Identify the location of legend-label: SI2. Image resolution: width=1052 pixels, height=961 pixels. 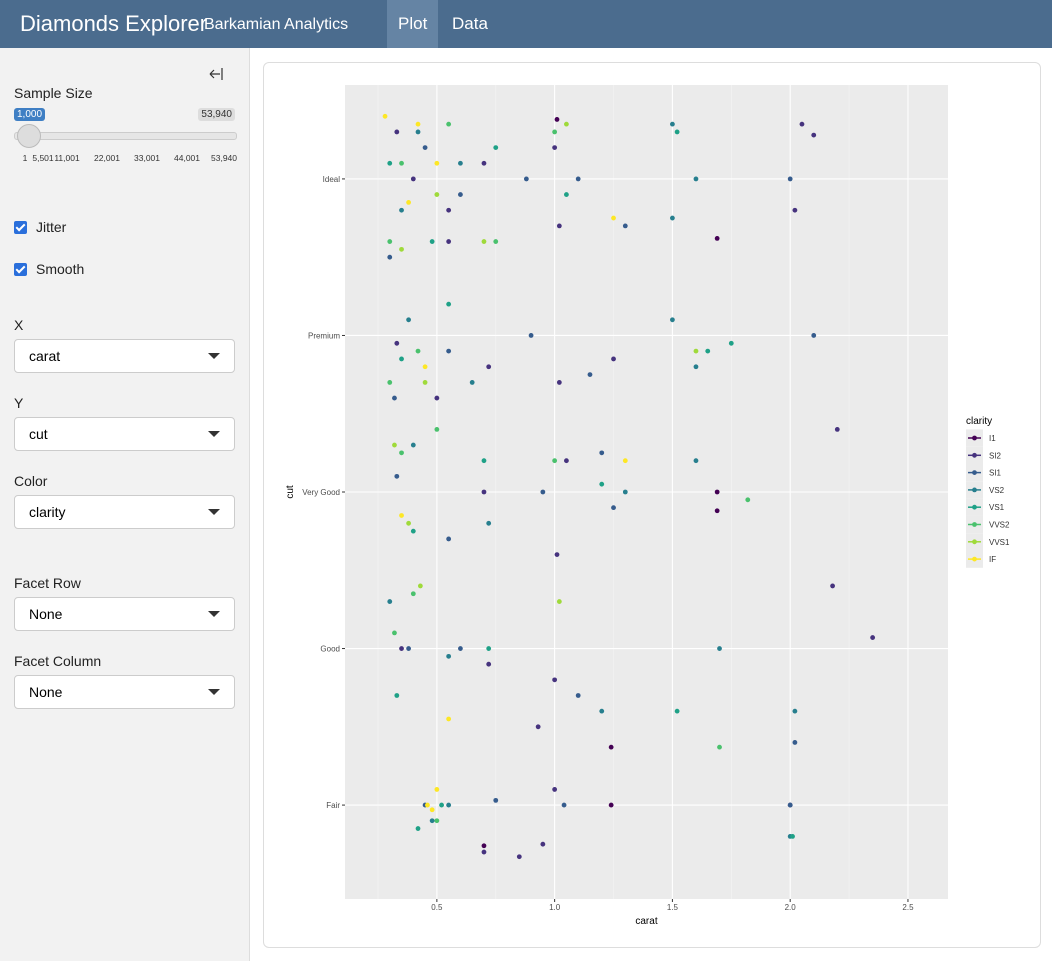
(995, 455).